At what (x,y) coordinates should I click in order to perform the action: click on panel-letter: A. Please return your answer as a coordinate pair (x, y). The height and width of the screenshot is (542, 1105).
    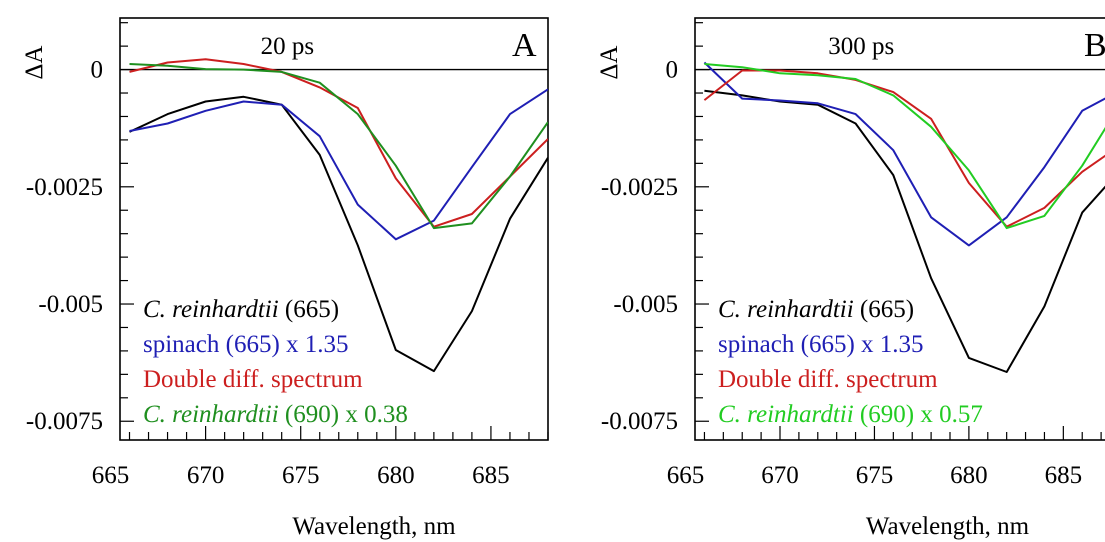
    Looking at the image, I should click on (524, 45).